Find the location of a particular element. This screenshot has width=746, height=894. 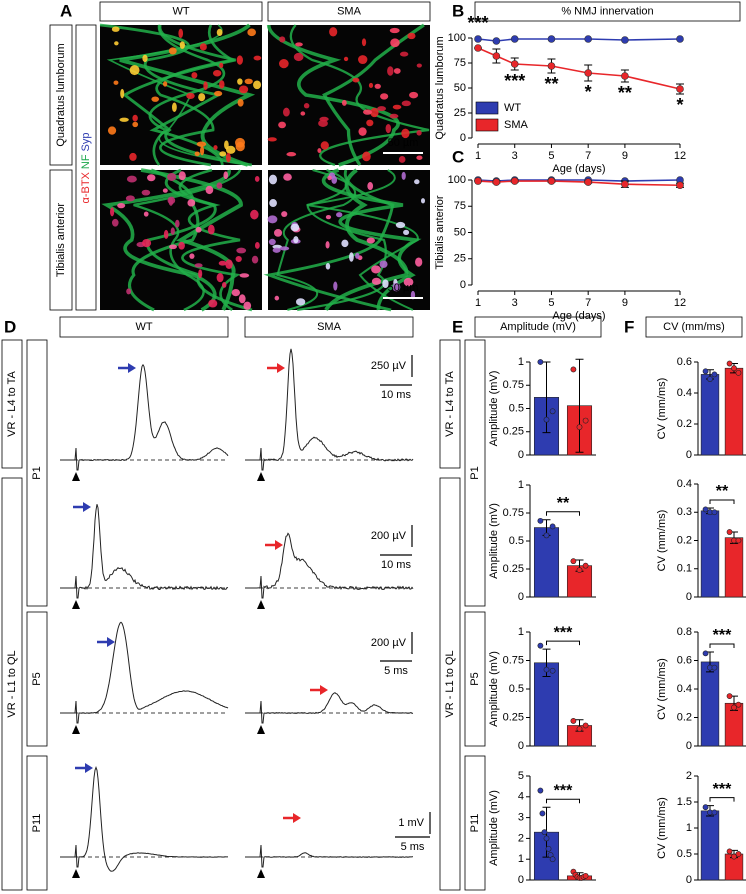

row-header-box is located at coordinates (61, 95).